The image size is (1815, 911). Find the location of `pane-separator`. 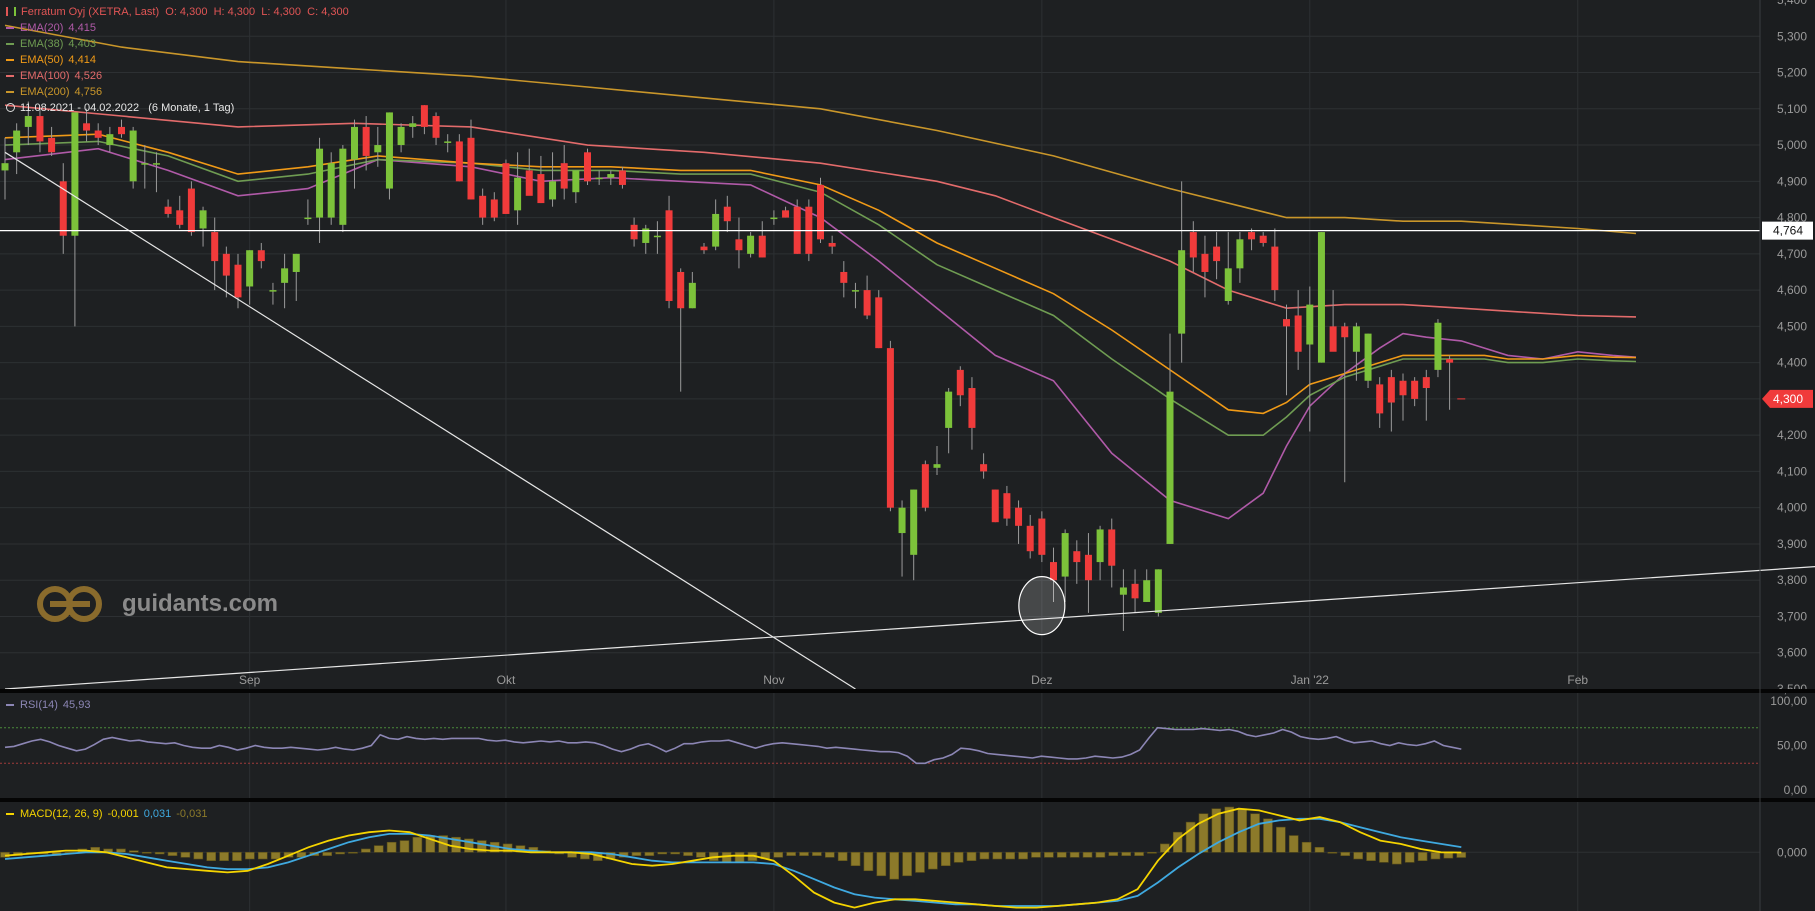

pane-separator is located at coordinates (907, 800).